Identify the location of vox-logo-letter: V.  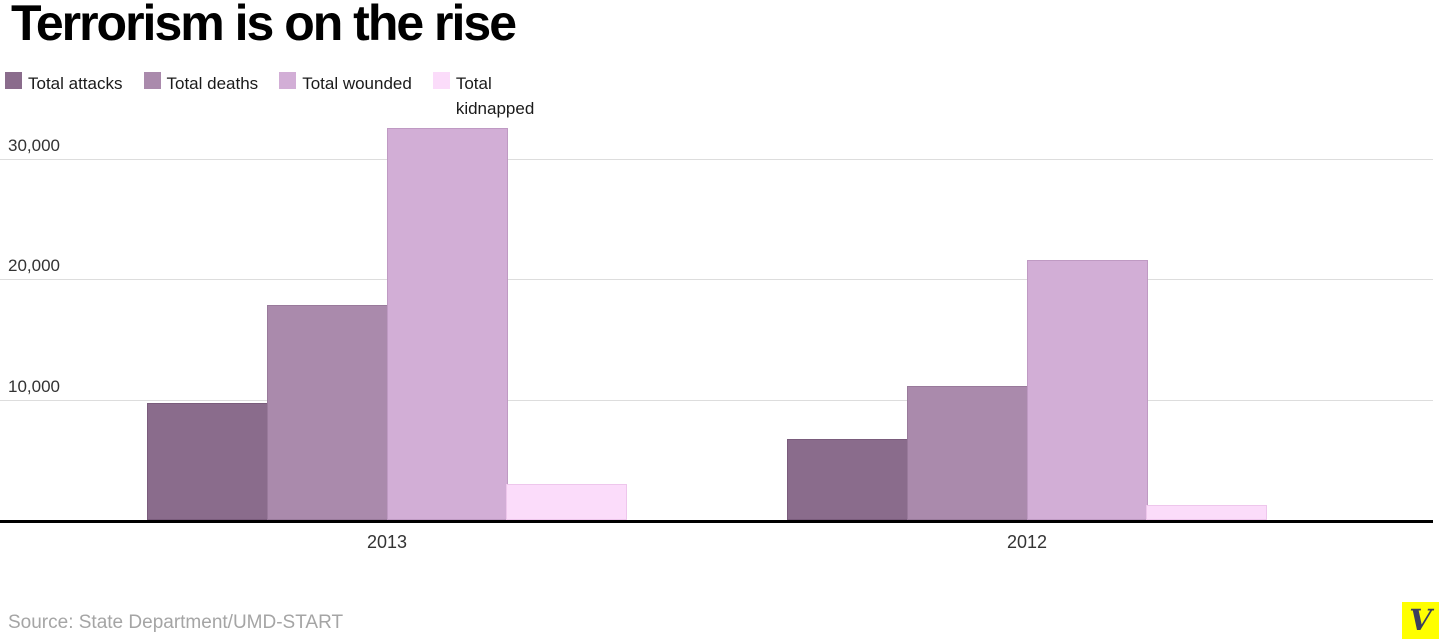
(1420, 620).